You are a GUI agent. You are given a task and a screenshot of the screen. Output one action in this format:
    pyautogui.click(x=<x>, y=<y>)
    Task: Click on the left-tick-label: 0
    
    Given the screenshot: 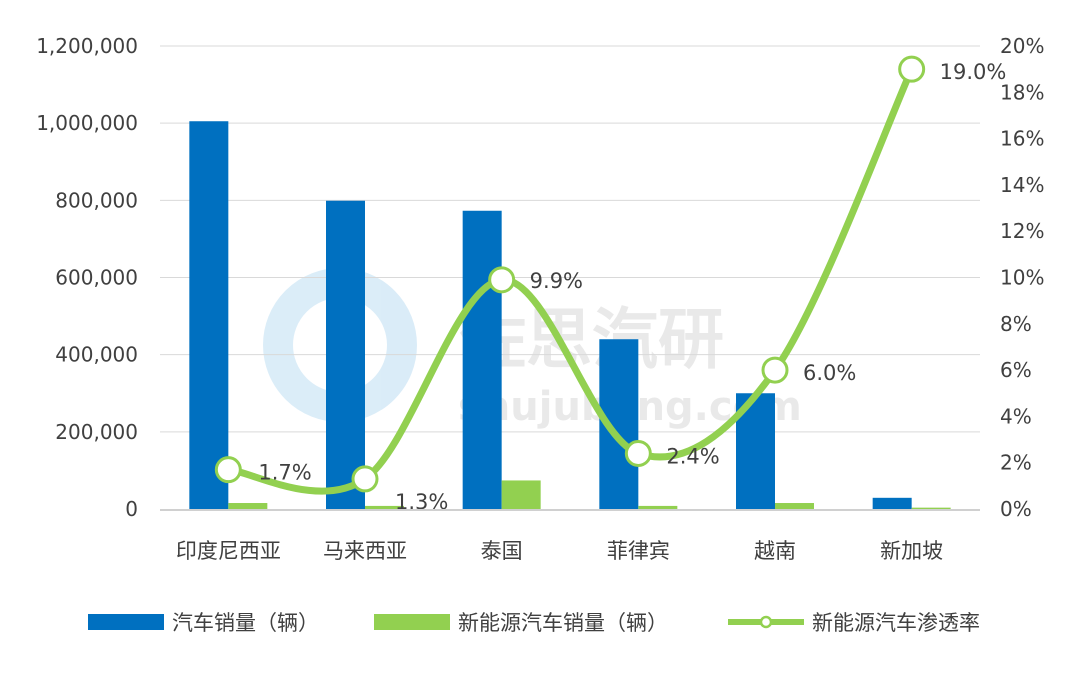 What is the action you would take?
    pyautogui.click(x=131, y=509)
    